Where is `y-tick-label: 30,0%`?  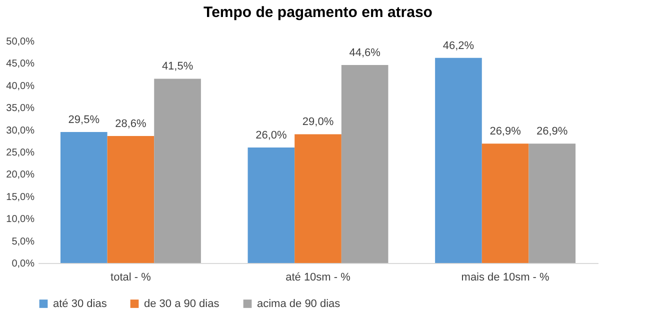 y-tick-label: 30,0% is located at coordinates (20, 130).